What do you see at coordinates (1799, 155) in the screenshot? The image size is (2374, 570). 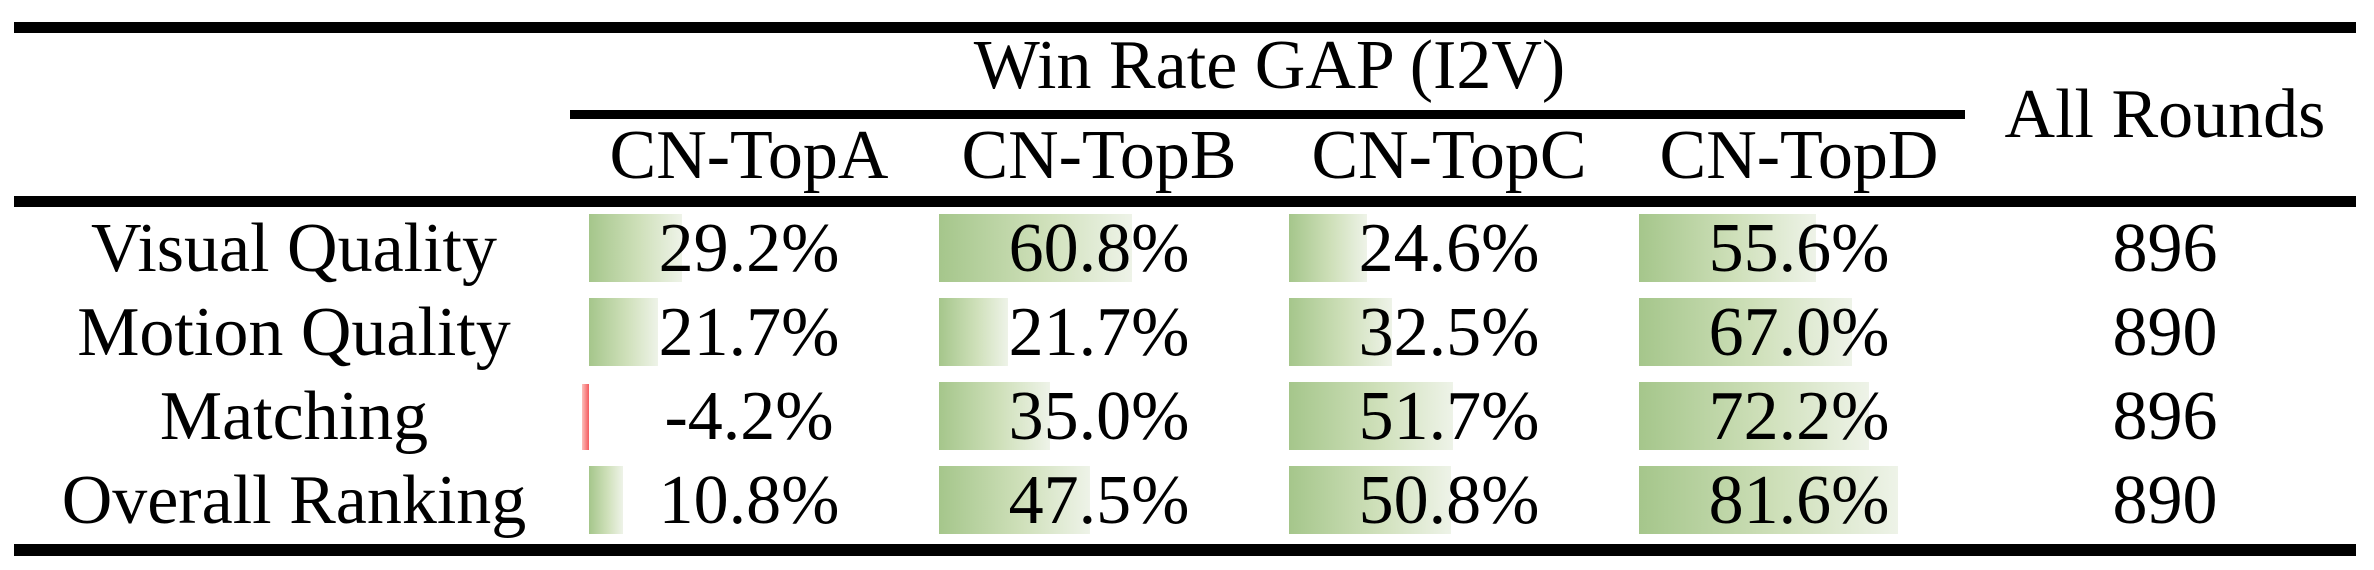 I see `column-header-cn-topd: CN-TopD` at bounding box center [1799, 155].